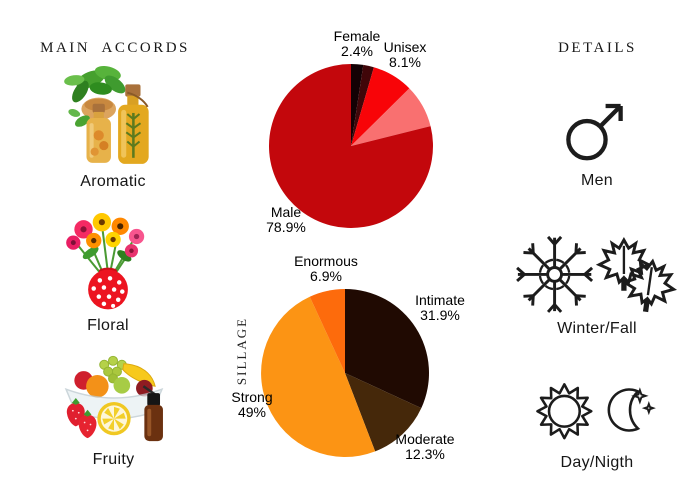 The height and width of the screenshot is (500, 700). I want to click on pie-label-unisex: Unisex 8.1%, so click(405, 55).